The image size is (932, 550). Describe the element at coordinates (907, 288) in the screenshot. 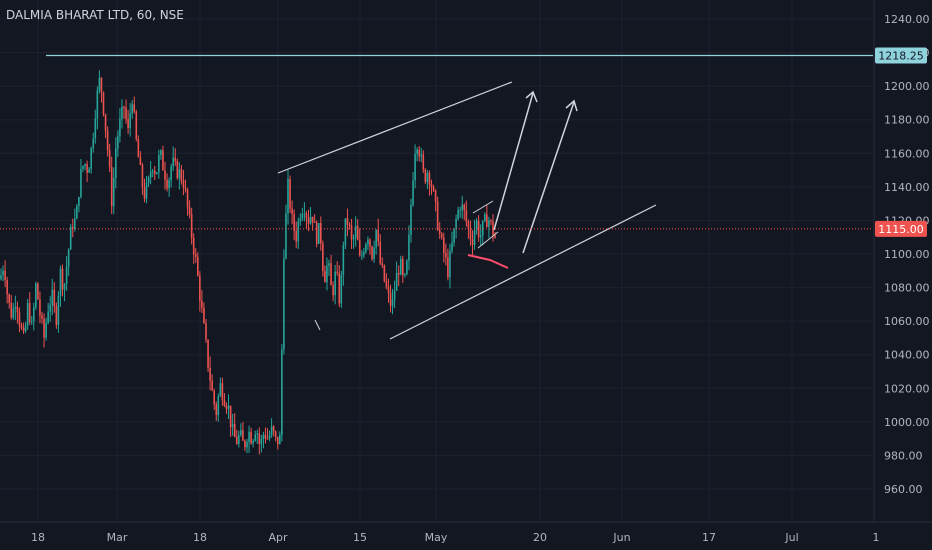

I see `price-tick-label: 1080.00` at that location.